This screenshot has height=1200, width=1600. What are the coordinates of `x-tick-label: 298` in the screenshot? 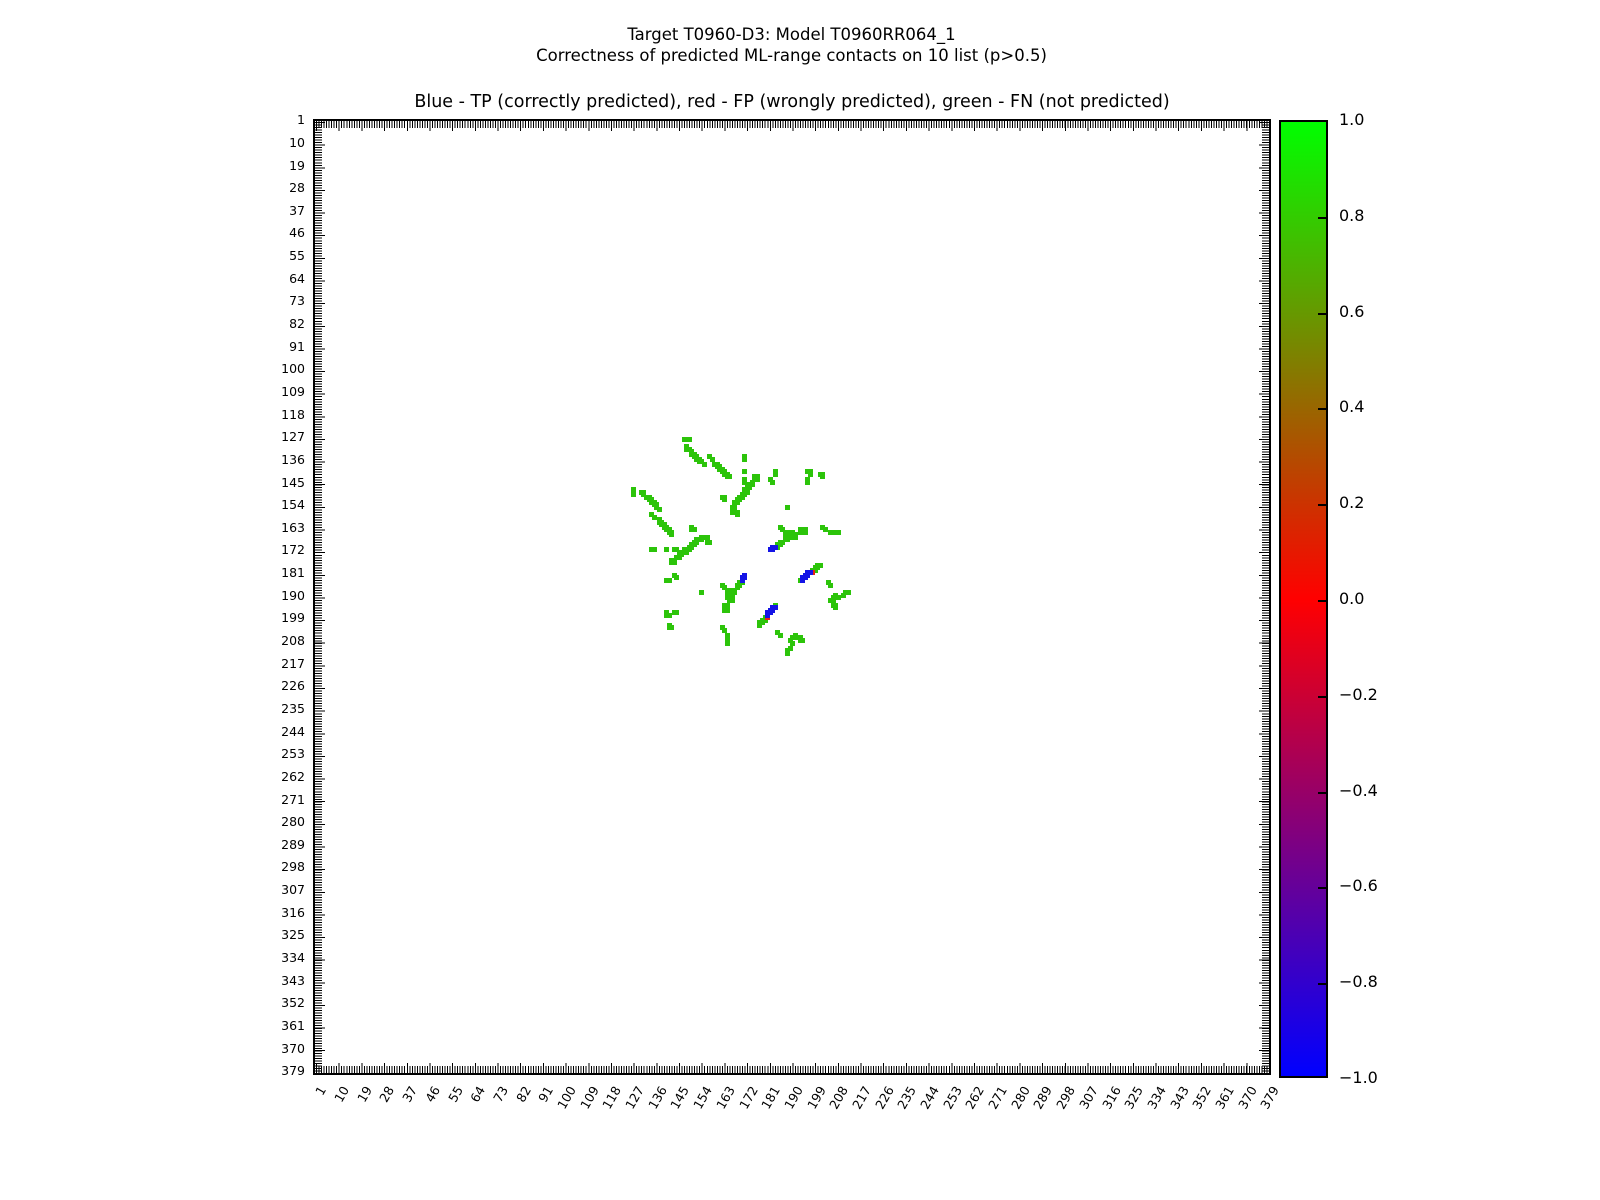 It's located at (1066, 1097).